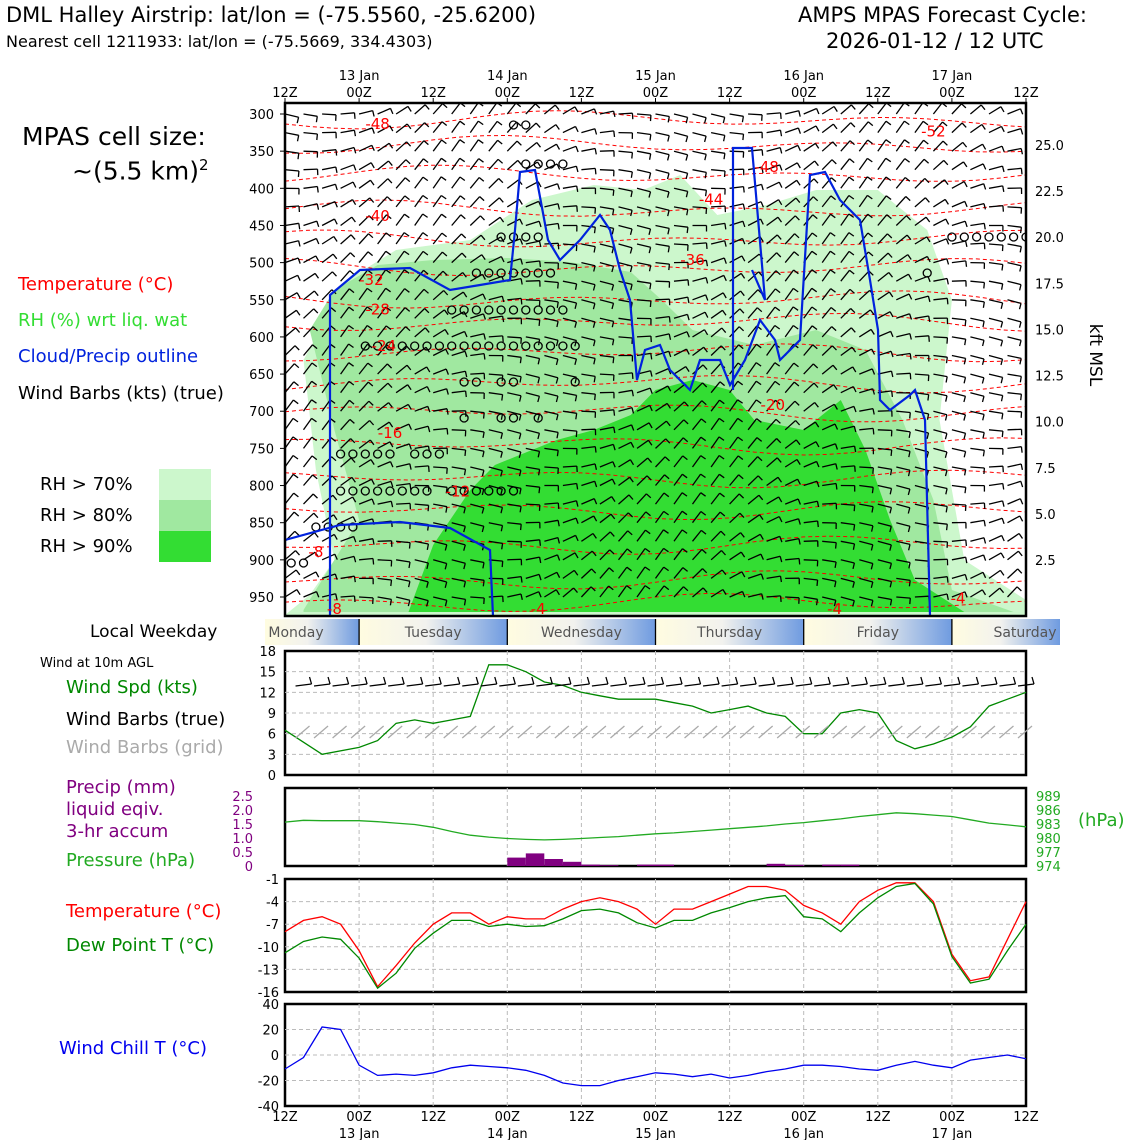 The width and height of the screenshot is (1140, 1140). I want to click on temperature-label: Temperature (°C), so click(144, 911).